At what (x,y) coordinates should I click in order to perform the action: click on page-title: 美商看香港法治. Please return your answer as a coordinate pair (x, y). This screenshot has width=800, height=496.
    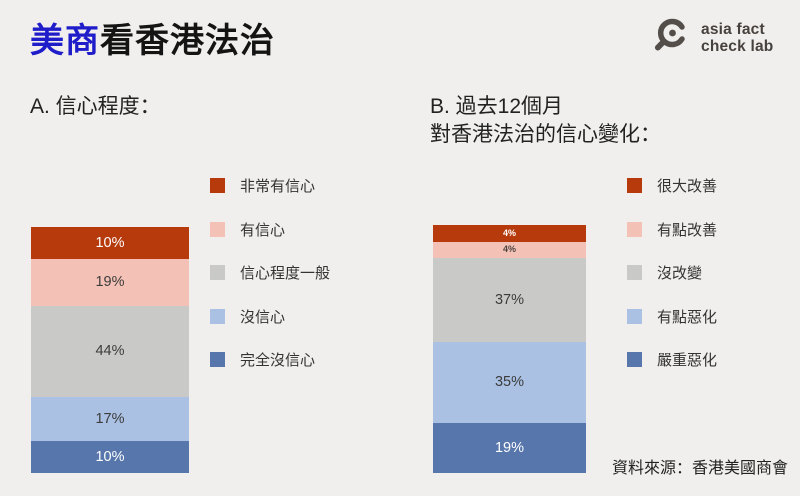
    Looking at the image, I should click on (152, 41).